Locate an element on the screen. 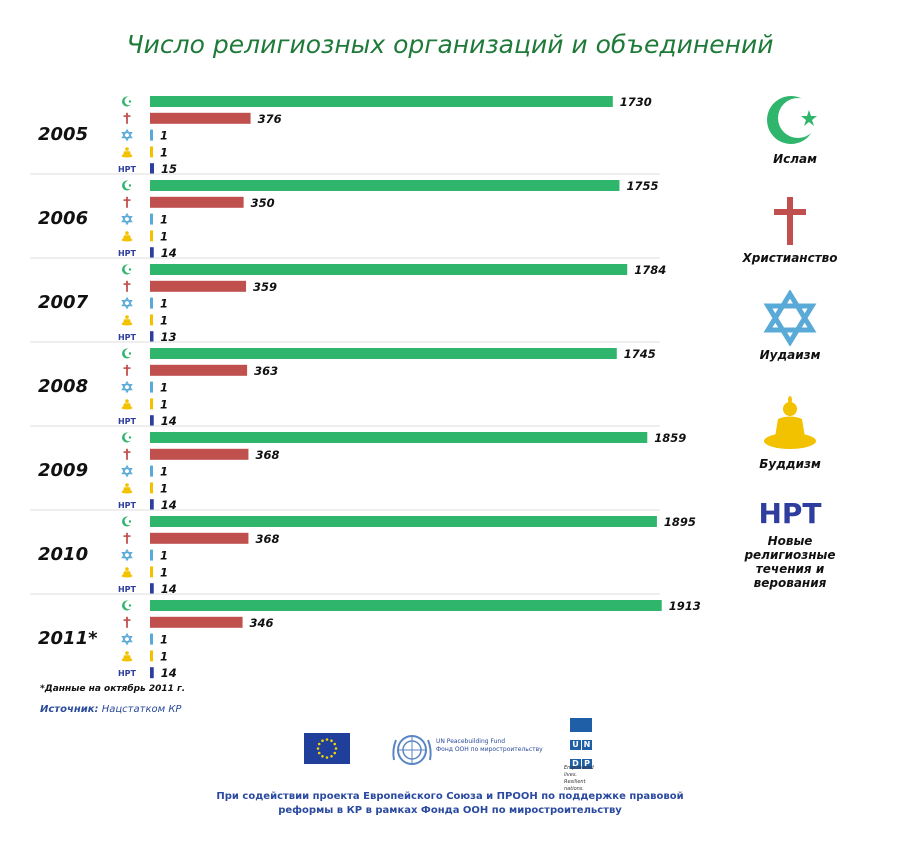 The height and width of the screenshot is (850, 900). data-label-christianity: 363 is located at coordinates (266, 371).